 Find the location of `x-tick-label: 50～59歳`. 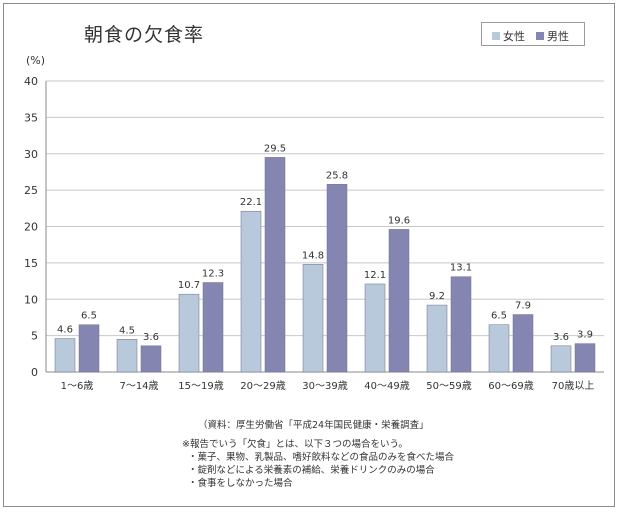

x-tick-label: 50～59歳 is located at coordinates (448, 386).